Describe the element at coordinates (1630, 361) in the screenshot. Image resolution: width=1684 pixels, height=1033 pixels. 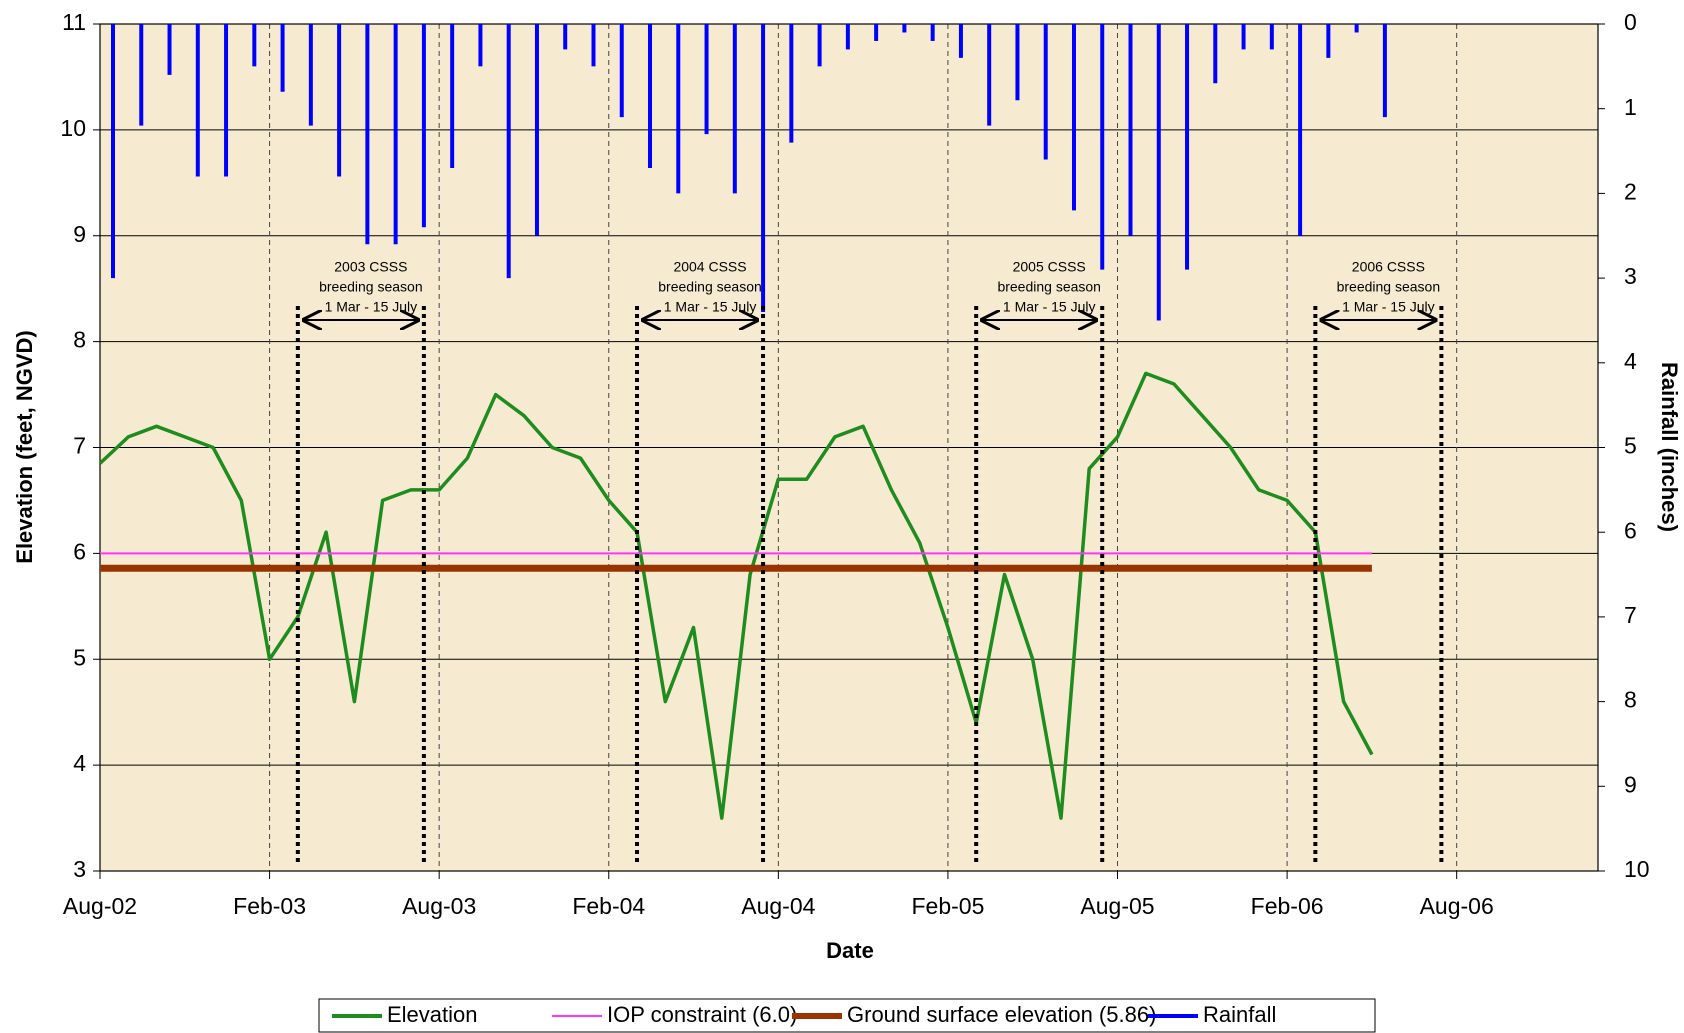
I see `y2-tick-label: 4` at that location.